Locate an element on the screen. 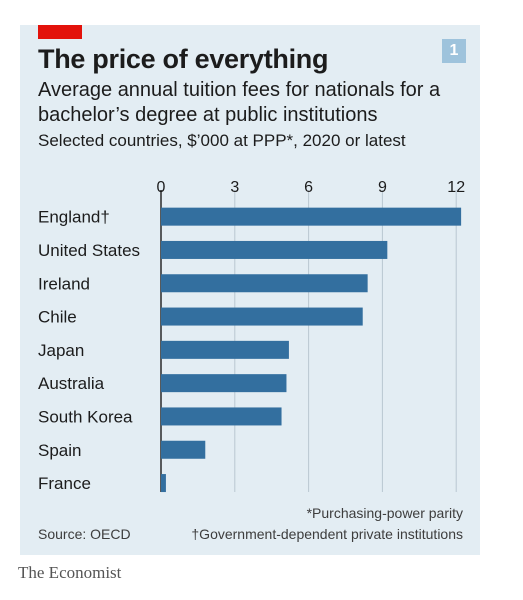  footnote-ppp: *Purchasing-power parity is located at coordinates (384, 513).